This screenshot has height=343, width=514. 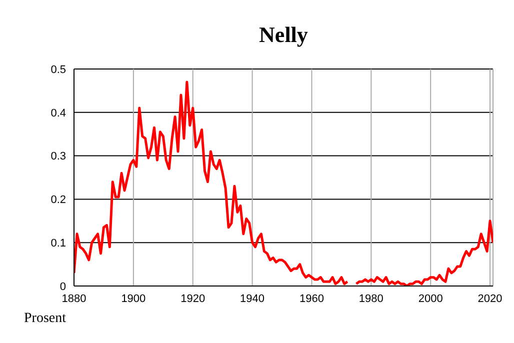 What do you see at coordinates (311, 298) in the screenshot?
I see `x-tick-label: 1960` at bounding box center [311, 298].